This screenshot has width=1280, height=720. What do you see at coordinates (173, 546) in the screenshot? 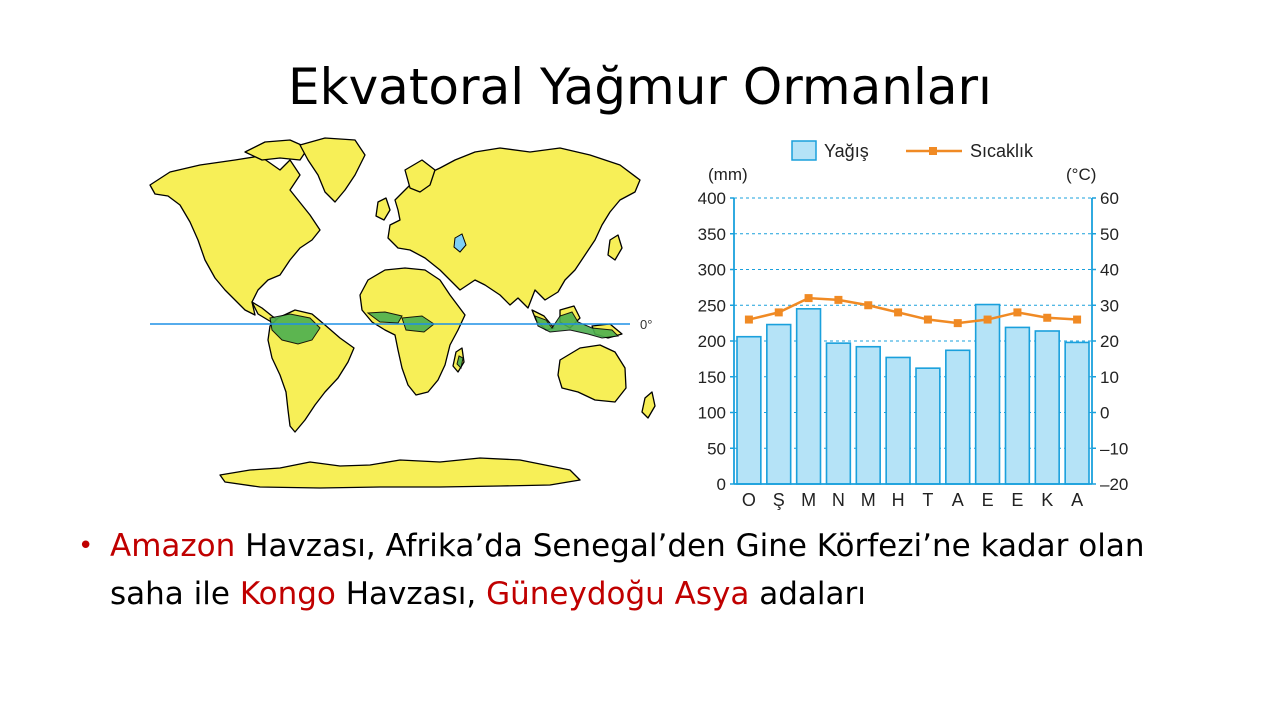
I see `highlighted-term: Amazon` at bounding box center [173, 546].